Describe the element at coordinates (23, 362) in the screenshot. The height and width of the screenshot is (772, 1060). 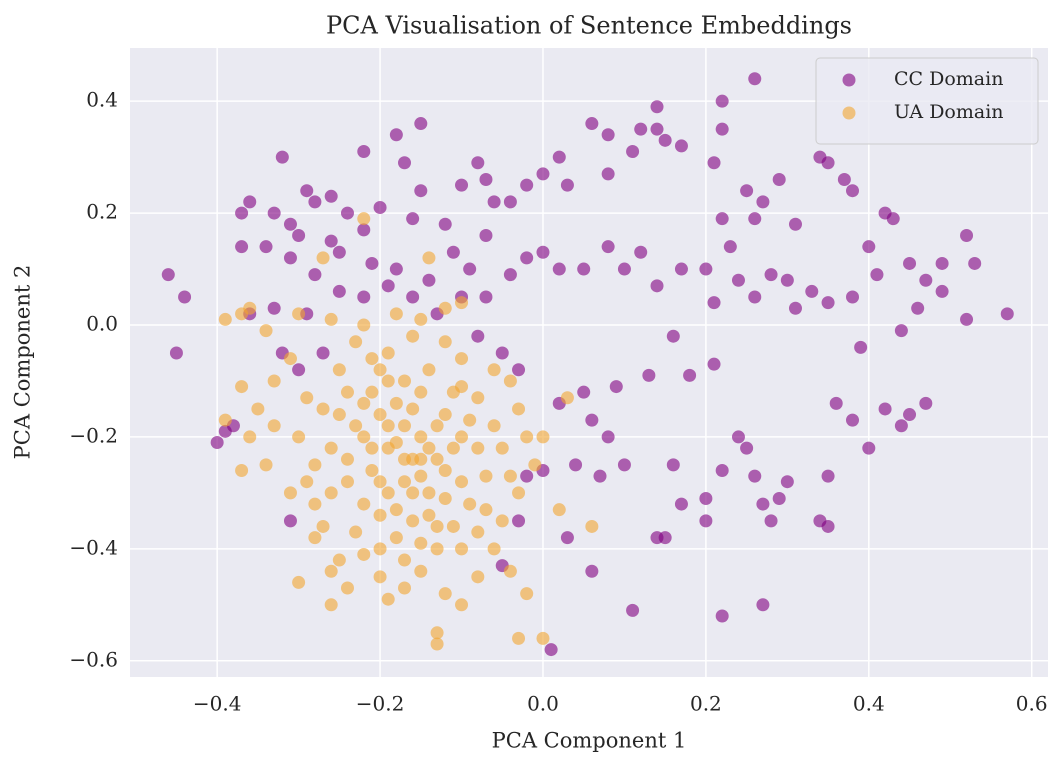
I see `y-axis-label: PCA Component 2` at that location.